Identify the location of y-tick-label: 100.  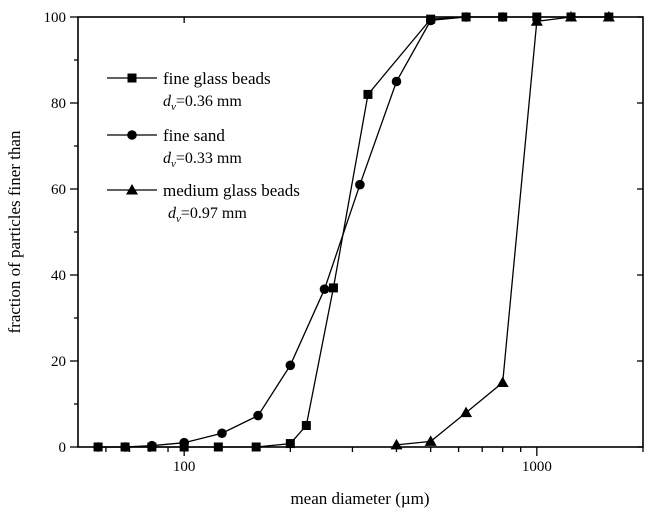
(55, 18).